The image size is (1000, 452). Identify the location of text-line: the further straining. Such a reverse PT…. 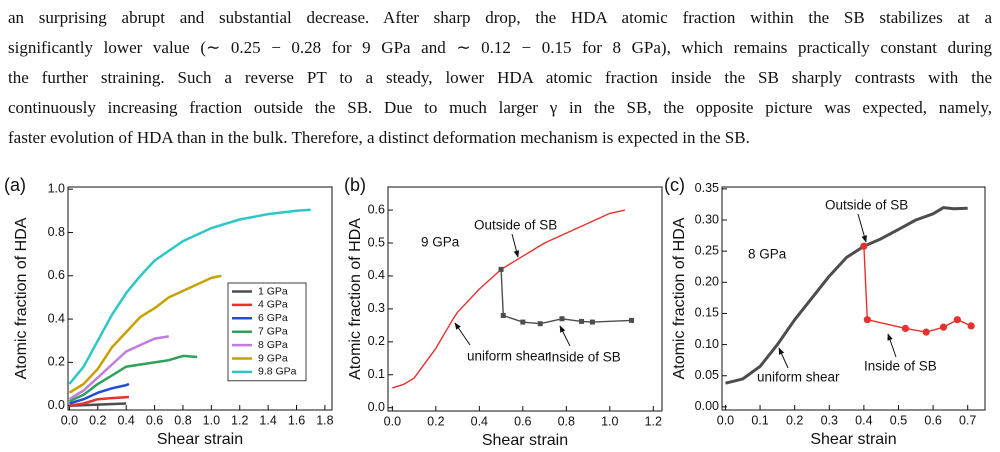
(500, 77).